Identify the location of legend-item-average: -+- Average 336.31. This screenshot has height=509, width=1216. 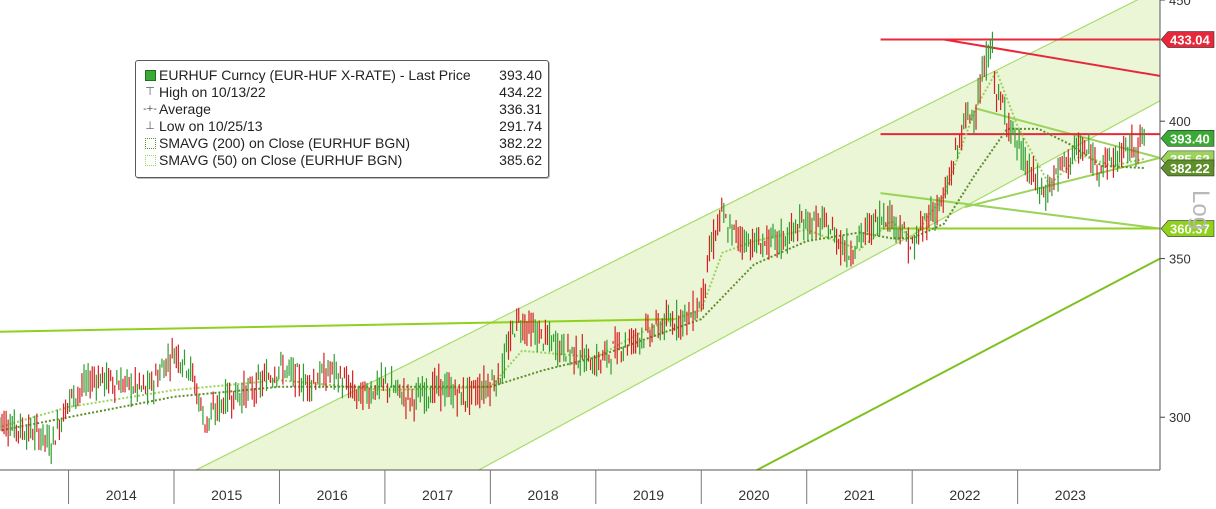
(342, 109).